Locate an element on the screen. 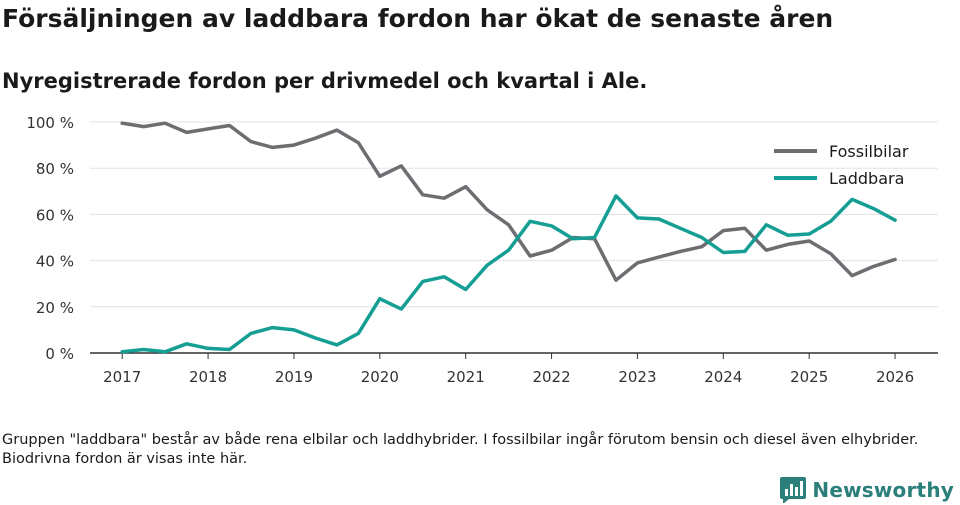 The width and height of the screenshot is (960, 505). x-tick-label: 2020 is located at coordinates (380, 377).